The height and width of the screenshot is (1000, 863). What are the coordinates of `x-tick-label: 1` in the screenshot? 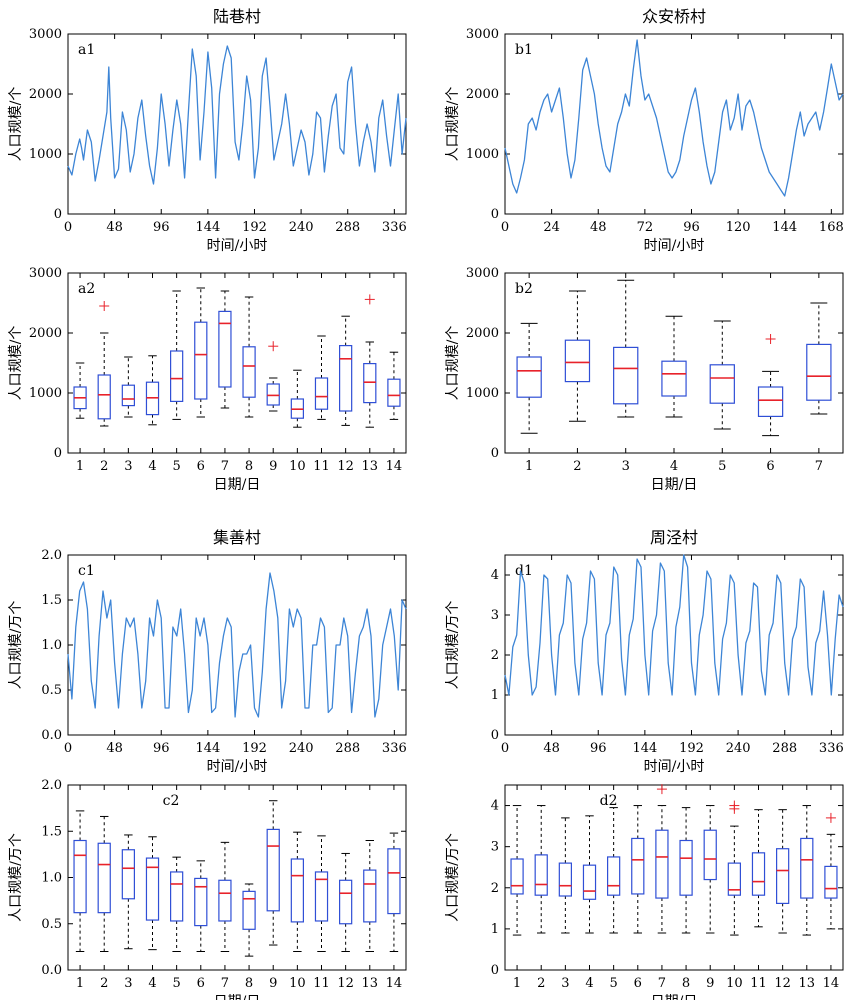 It's located at (80, 983).